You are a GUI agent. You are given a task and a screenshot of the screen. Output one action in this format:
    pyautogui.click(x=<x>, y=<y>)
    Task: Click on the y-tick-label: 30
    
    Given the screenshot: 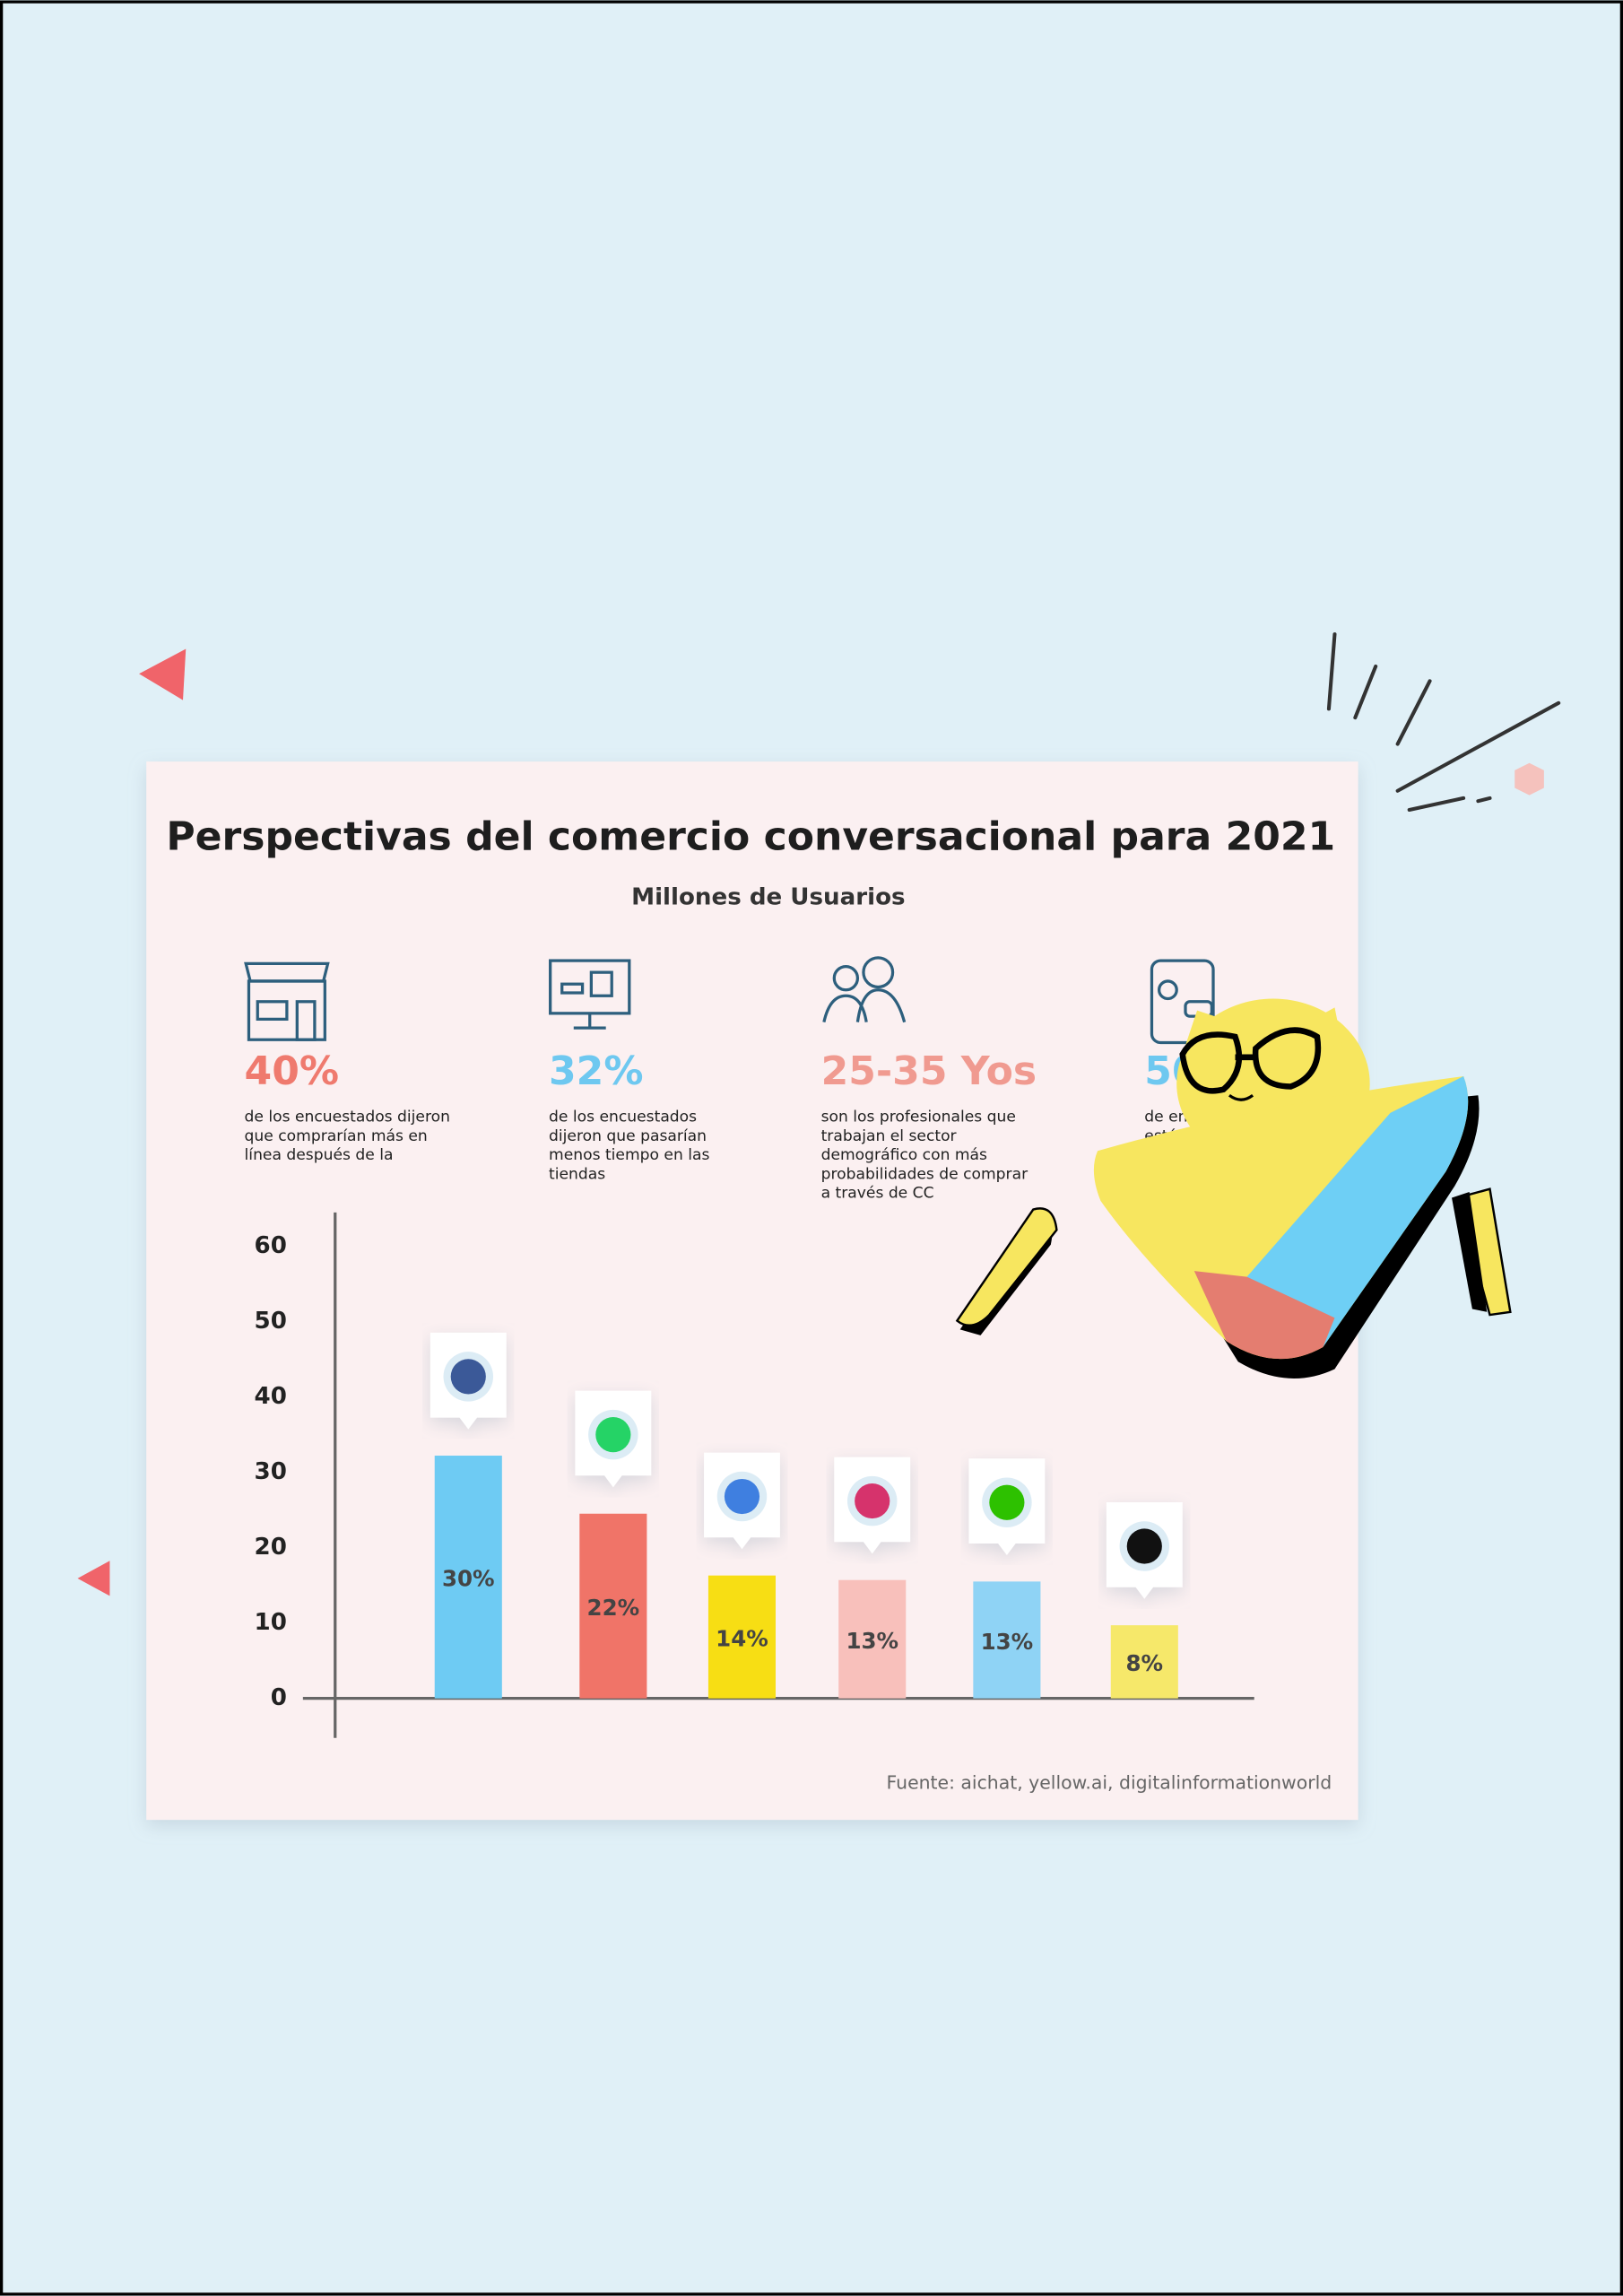 What is the action you would take?
    pyautogui.click(x=271, y=1471)
    